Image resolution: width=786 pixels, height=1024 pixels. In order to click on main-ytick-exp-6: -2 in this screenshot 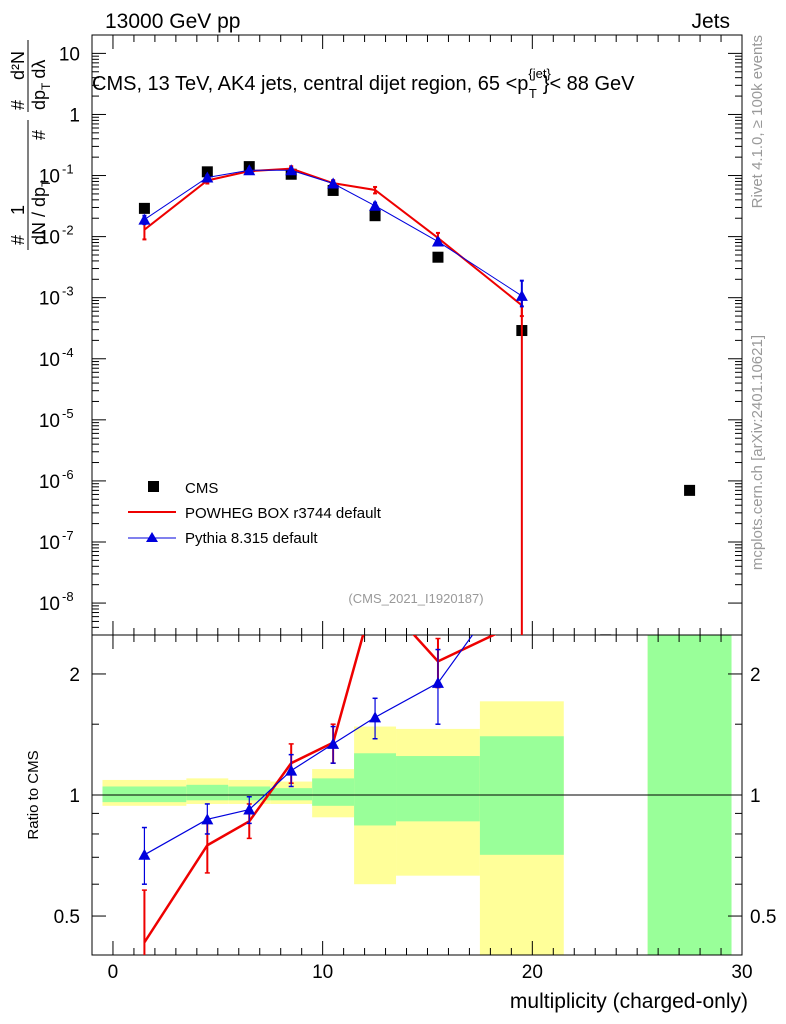, I will do `click(68, 230)`.